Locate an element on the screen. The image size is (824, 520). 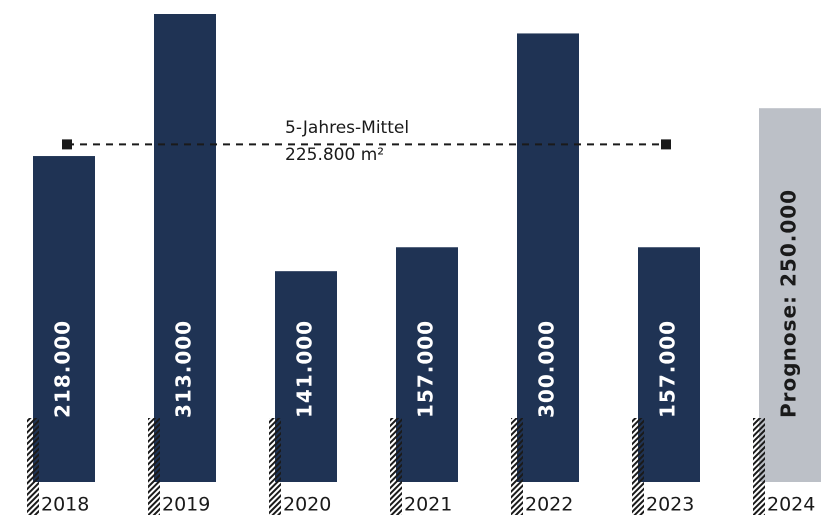
value-label: 141.000 is located at coordinates (305, 369).